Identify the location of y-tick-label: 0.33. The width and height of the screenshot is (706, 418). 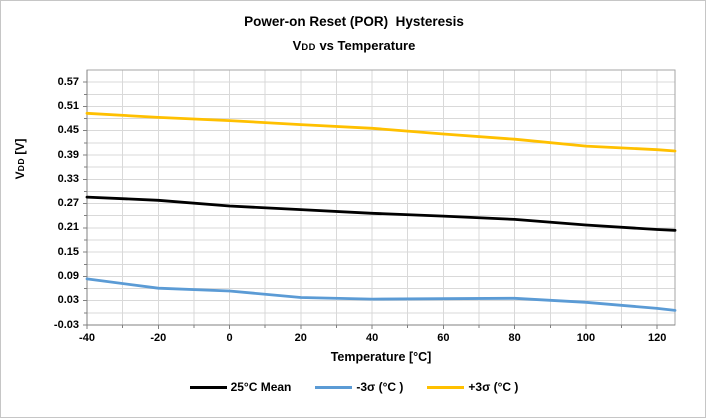
(68, 178).